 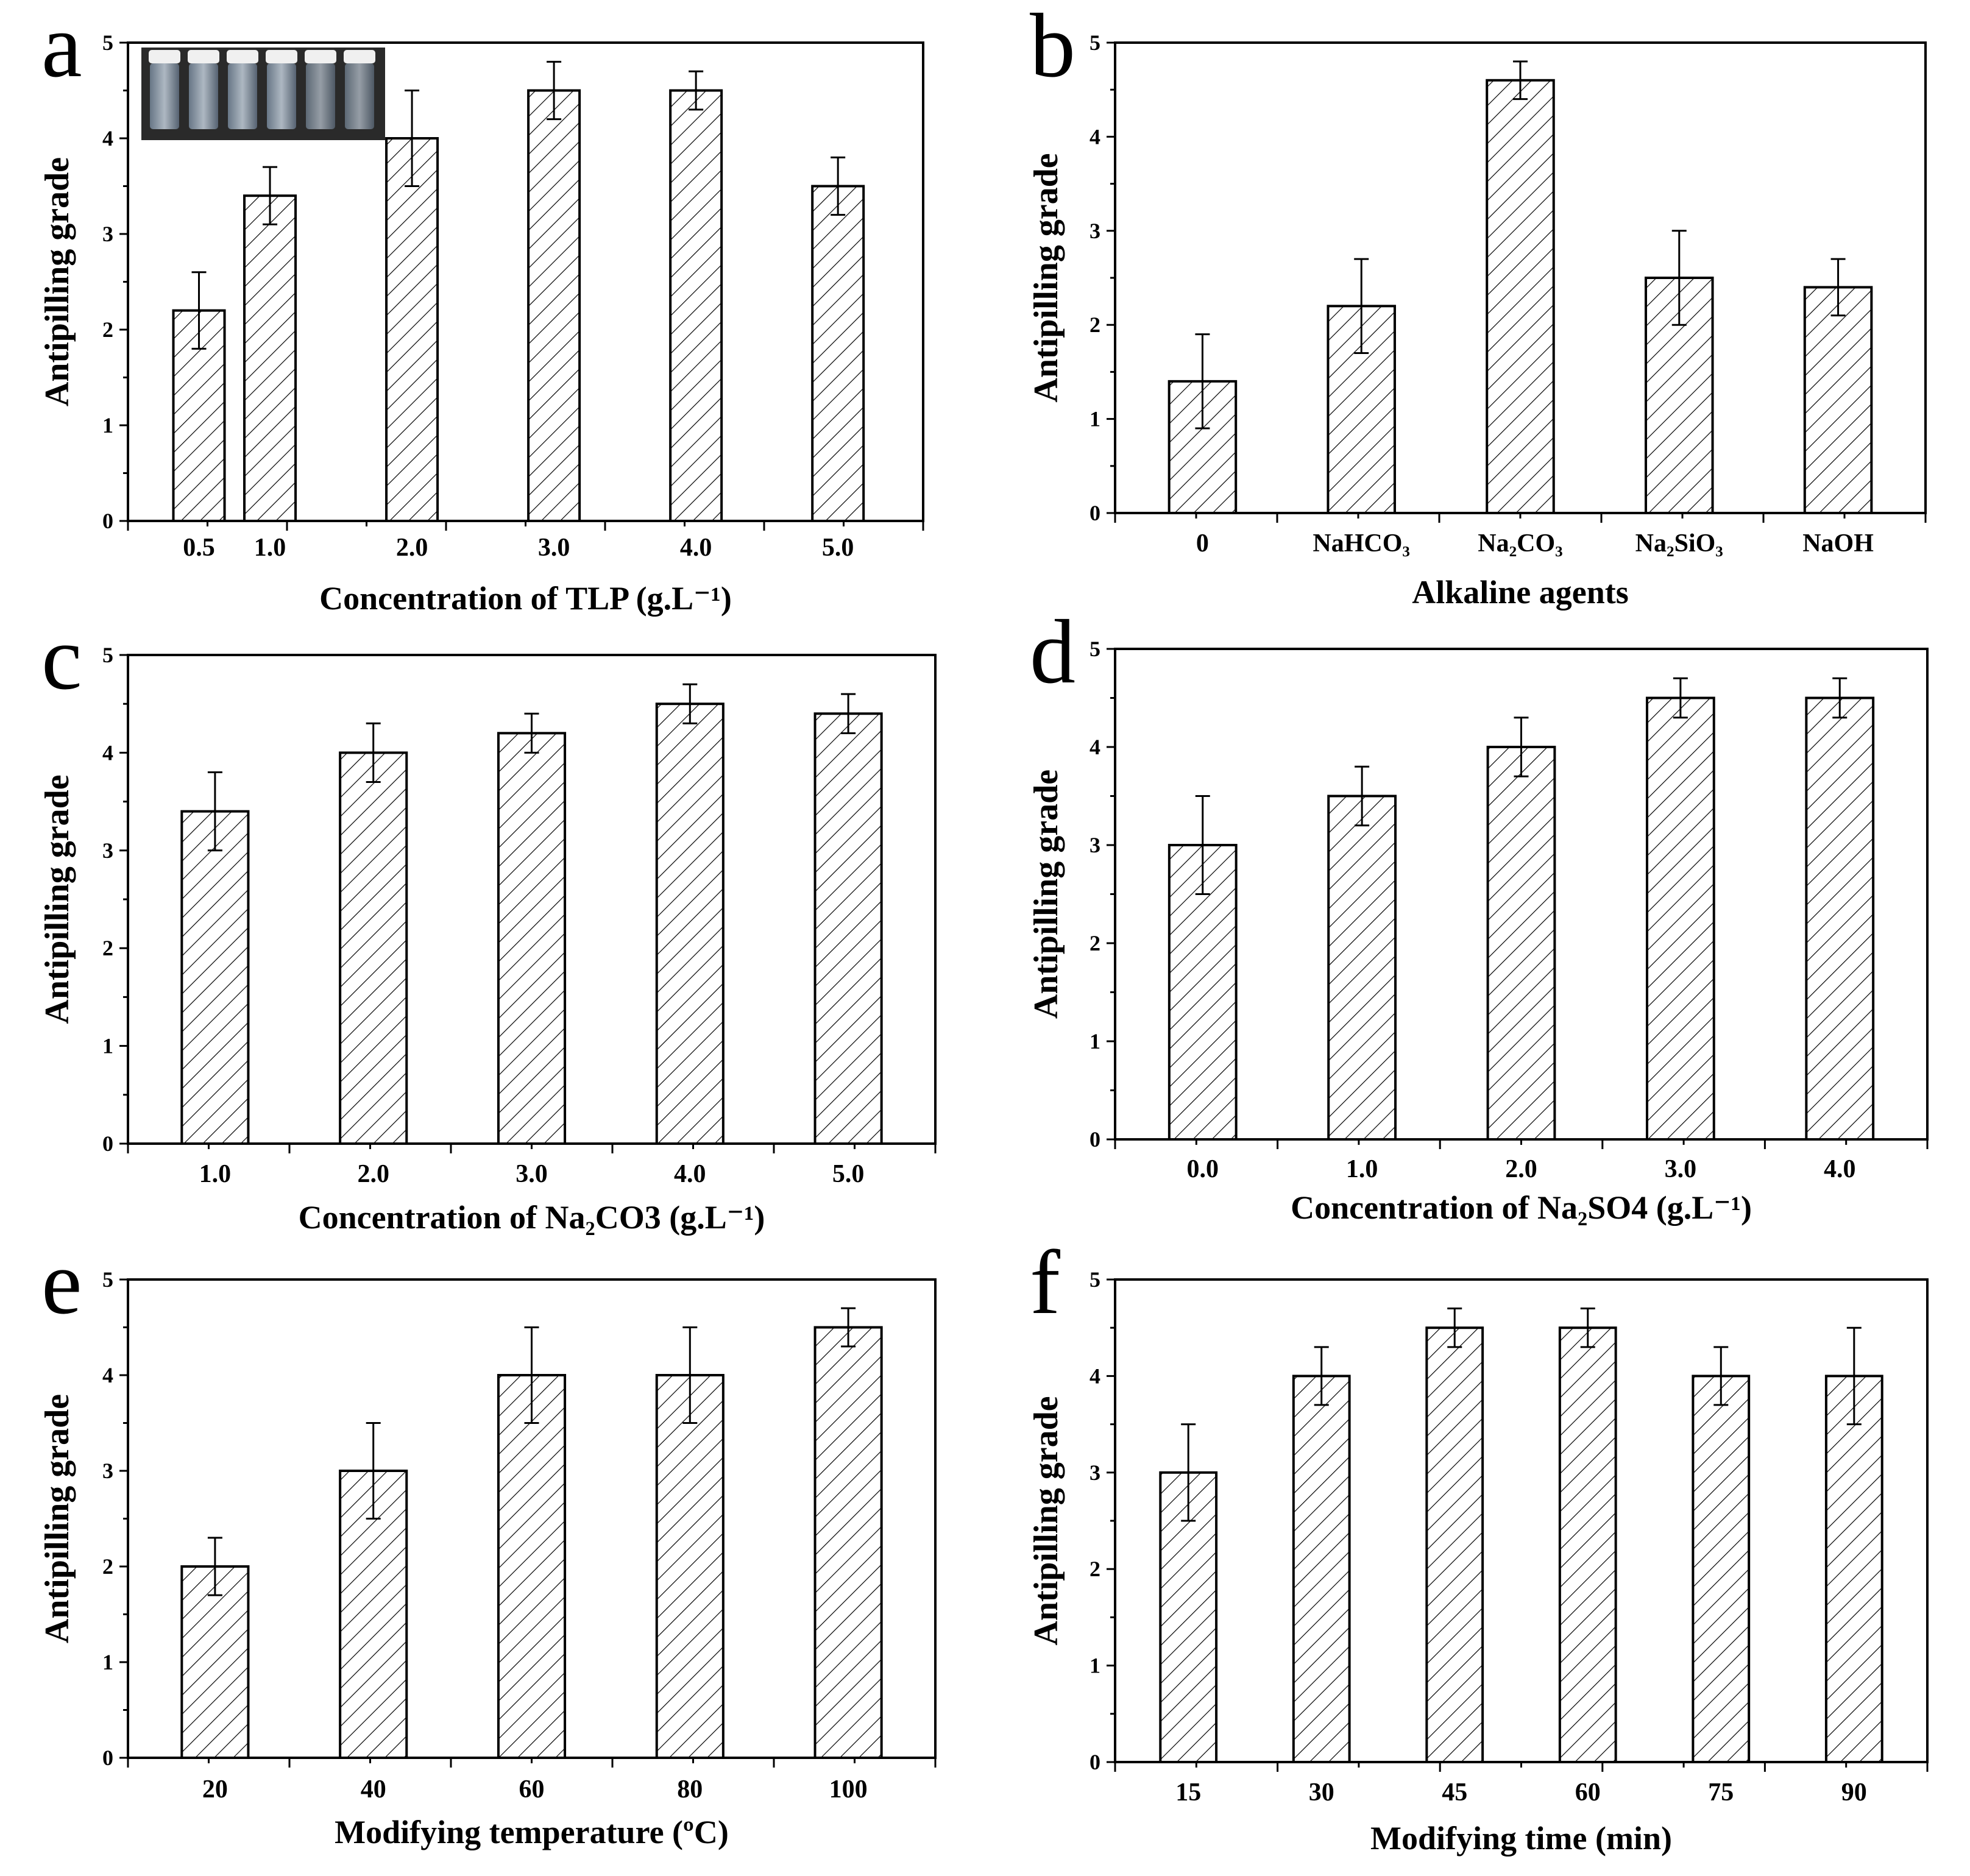 I want to click on x-category-label: 15, so click(x=1188, y=1793).